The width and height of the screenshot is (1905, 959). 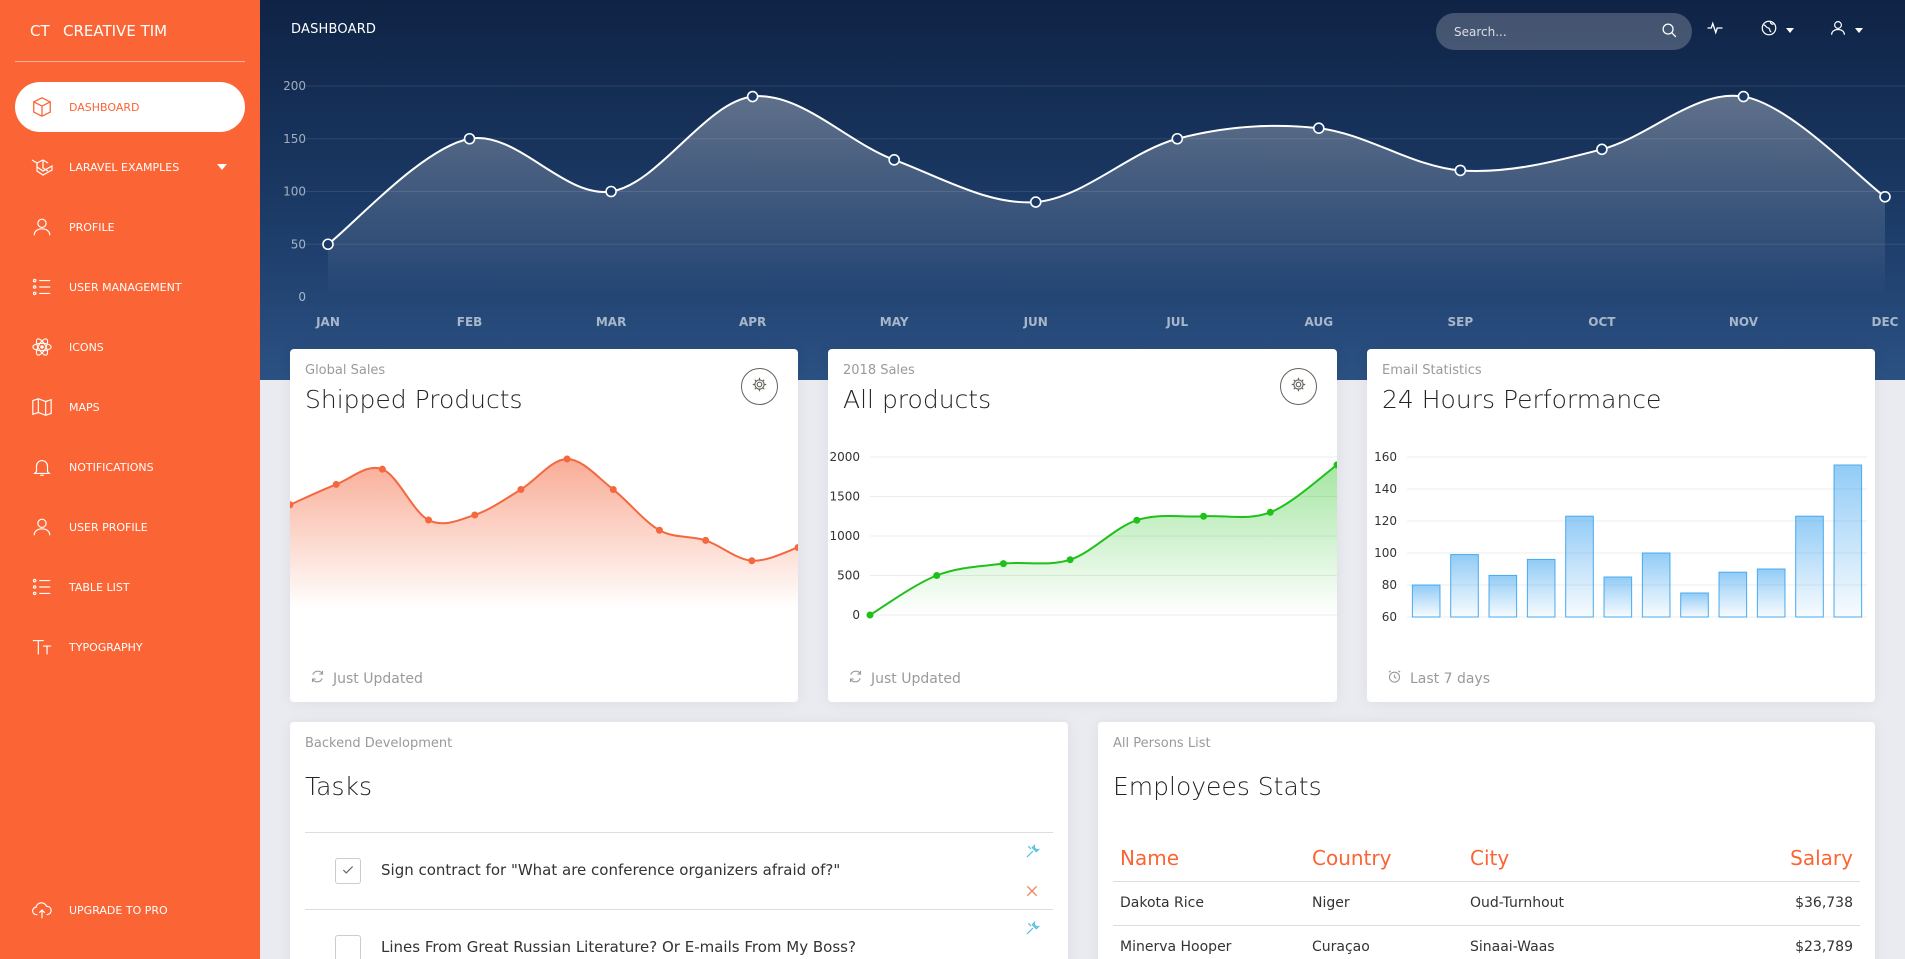 I want to click on upgrade-to-pro-button: UPGRADE TO PRO, so click(x=130, y=910).